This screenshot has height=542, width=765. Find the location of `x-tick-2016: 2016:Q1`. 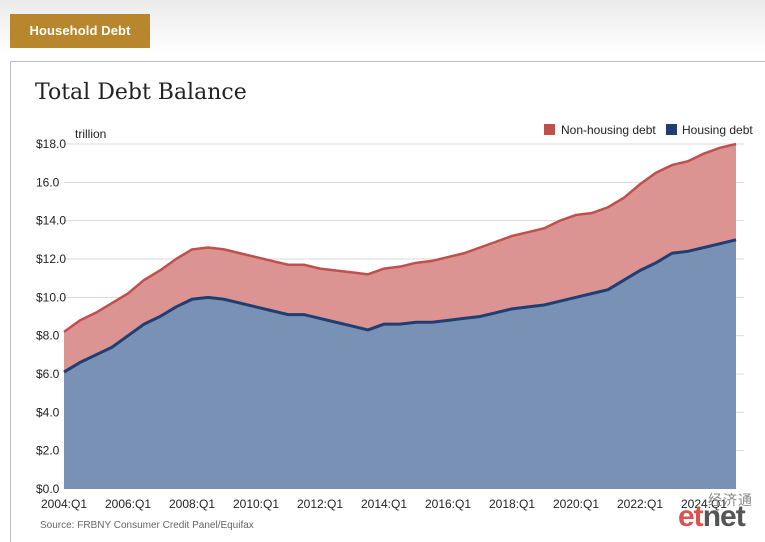

x-tick-2016: 2016:Q1 is located at coordinates (448, 504).